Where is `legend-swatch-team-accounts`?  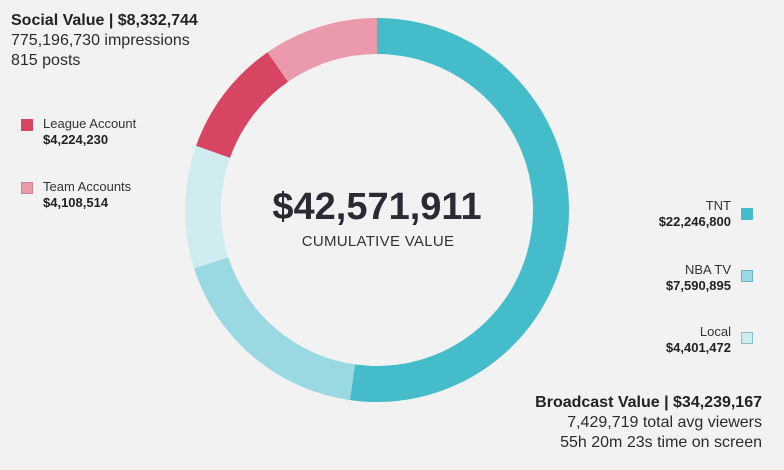 legend-swatch-team-accounts is located at coordinates (27, 188).